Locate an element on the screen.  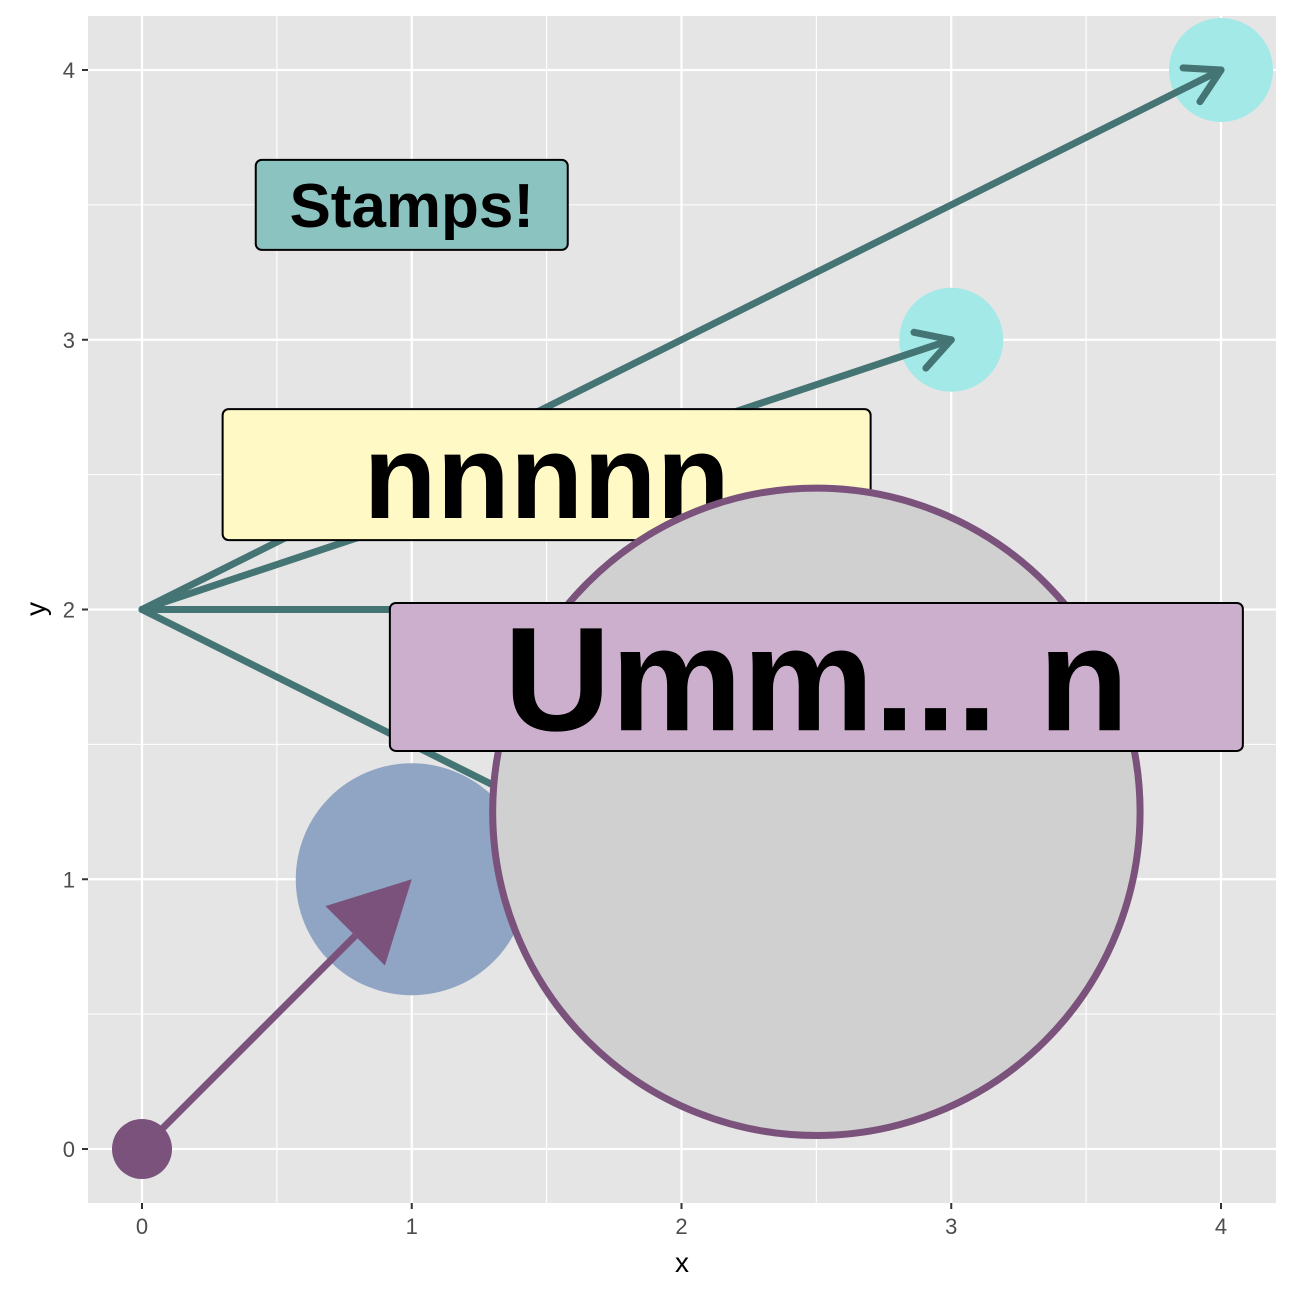
stamp-label-stamps-box is located at coordinates (411, 204).